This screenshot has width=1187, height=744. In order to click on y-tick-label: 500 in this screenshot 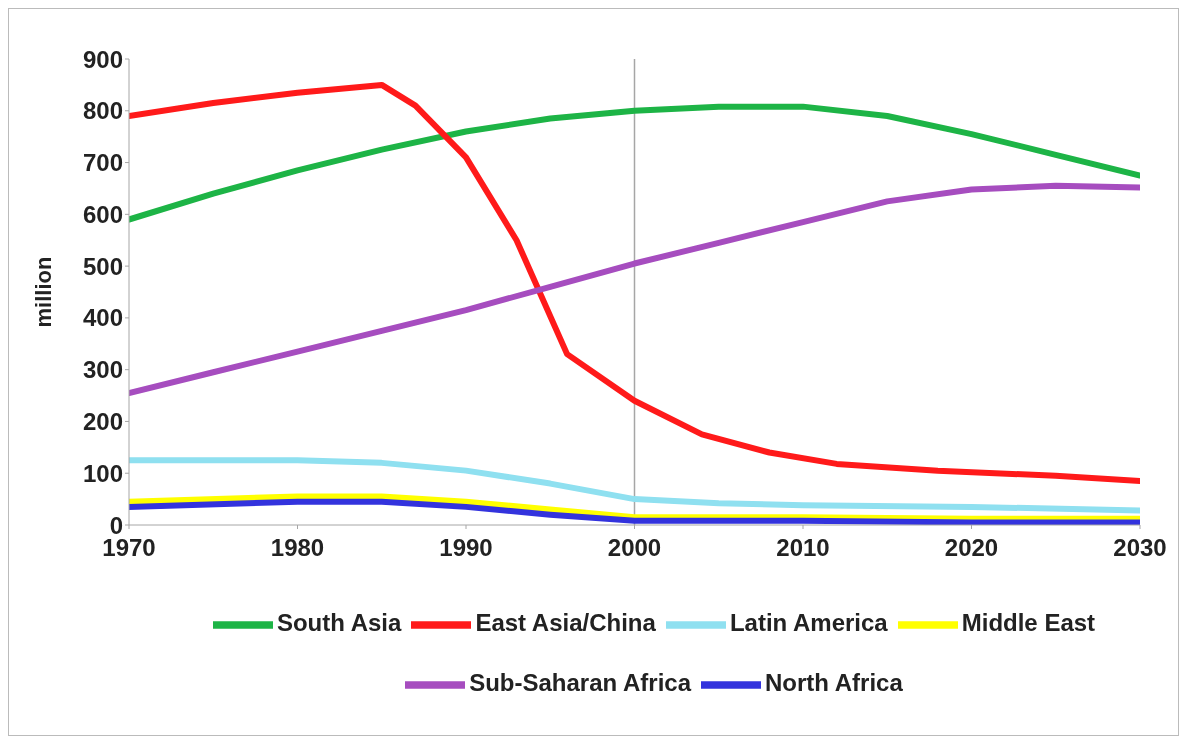, I will do `click(102, 266)`.